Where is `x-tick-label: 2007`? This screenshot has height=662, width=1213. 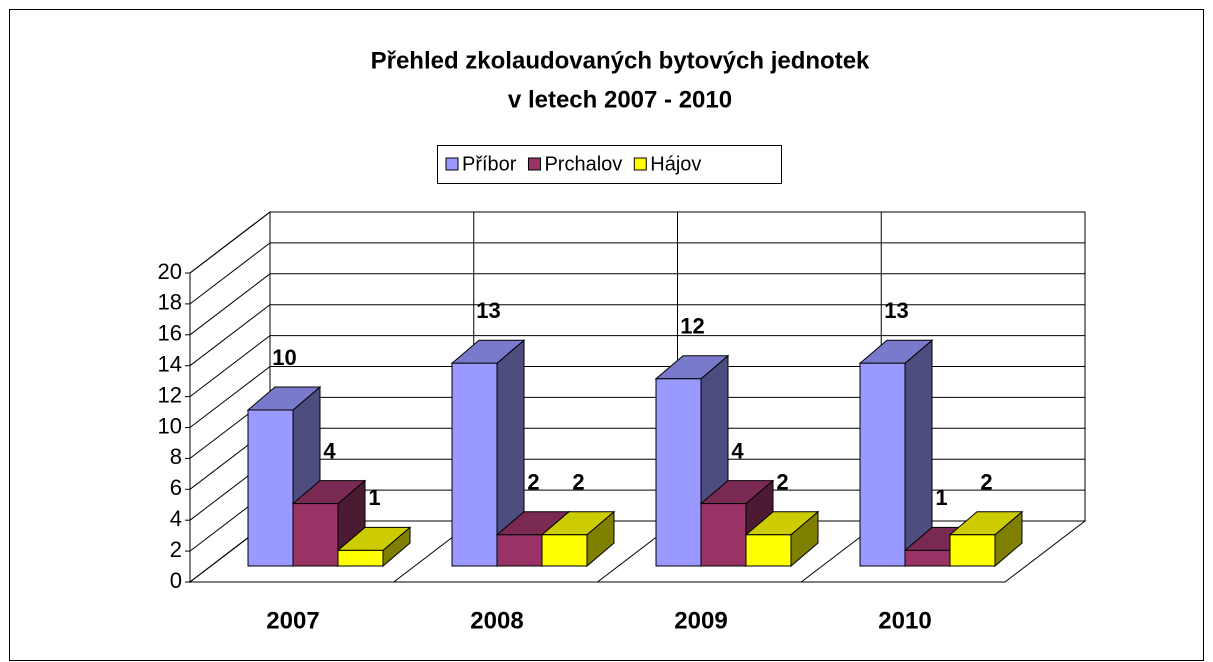
x-tick-label: 2007 is located at coordinates (292, 620).